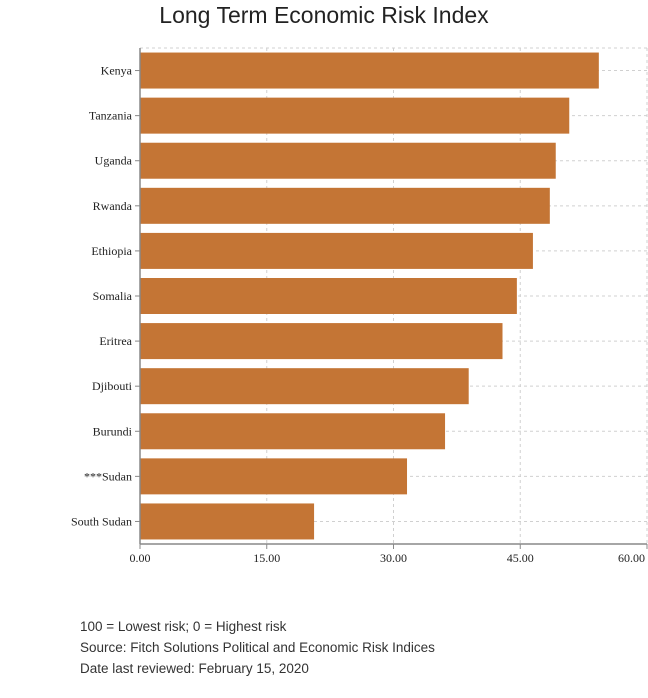 This screenshot has height=698, width=648. I want to click on bar-tanzania, so click(355, 115).